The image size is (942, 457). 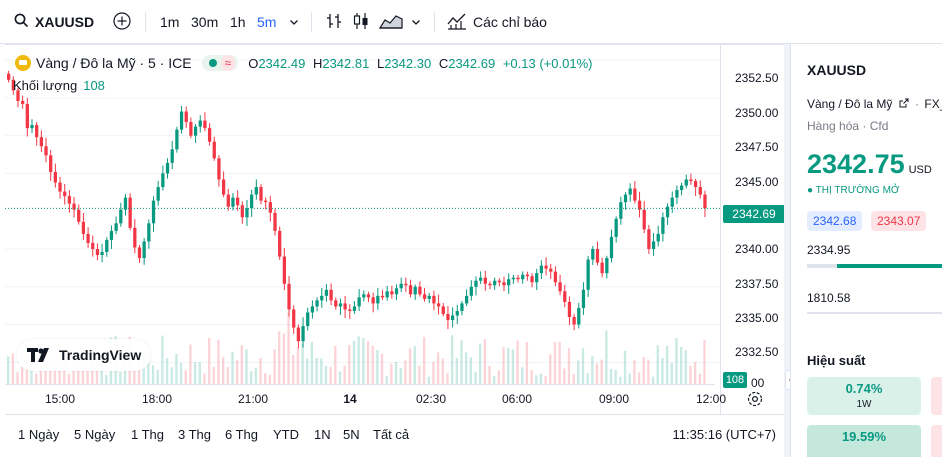 What do you see at coordinates (114, 63) in the screenshot?
I see `legend-title: Vàng / Đô la Mỹ · 5 · ICE` at bounding box center [114, 63].